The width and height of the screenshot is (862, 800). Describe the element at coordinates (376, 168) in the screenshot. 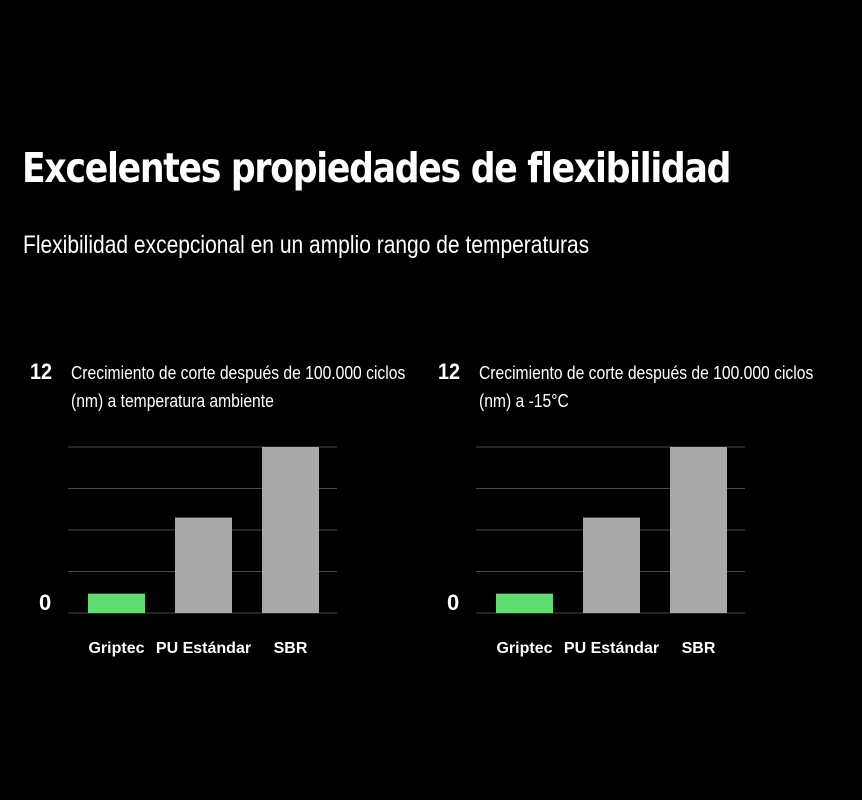

I see `page-title: Excelentes propiedades de flexibilidad` at that location.